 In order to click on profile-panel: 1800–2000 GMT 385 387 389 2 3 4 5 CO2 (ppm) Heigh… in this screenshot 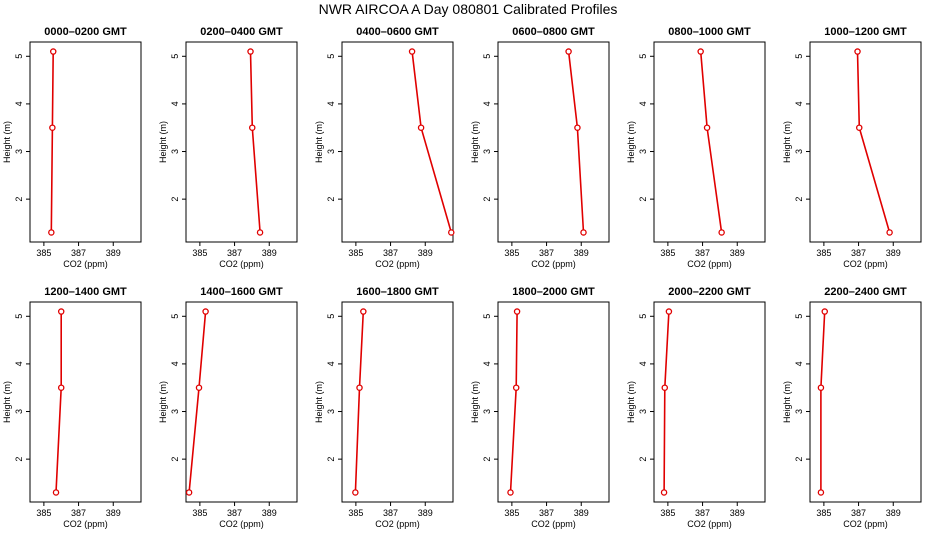, I will do `click(540, 407)`.